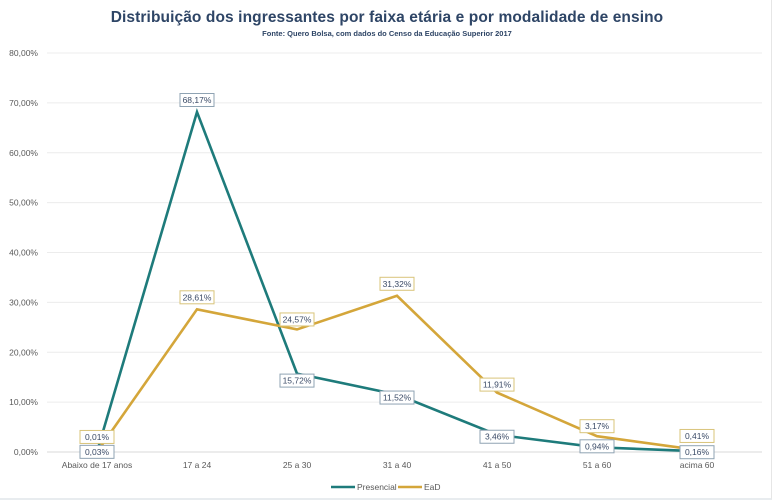 The width and height of the screenshot is (774, 503). I want to click on x-tick-label: Abaixo de 17 anos, so click(97, 465).